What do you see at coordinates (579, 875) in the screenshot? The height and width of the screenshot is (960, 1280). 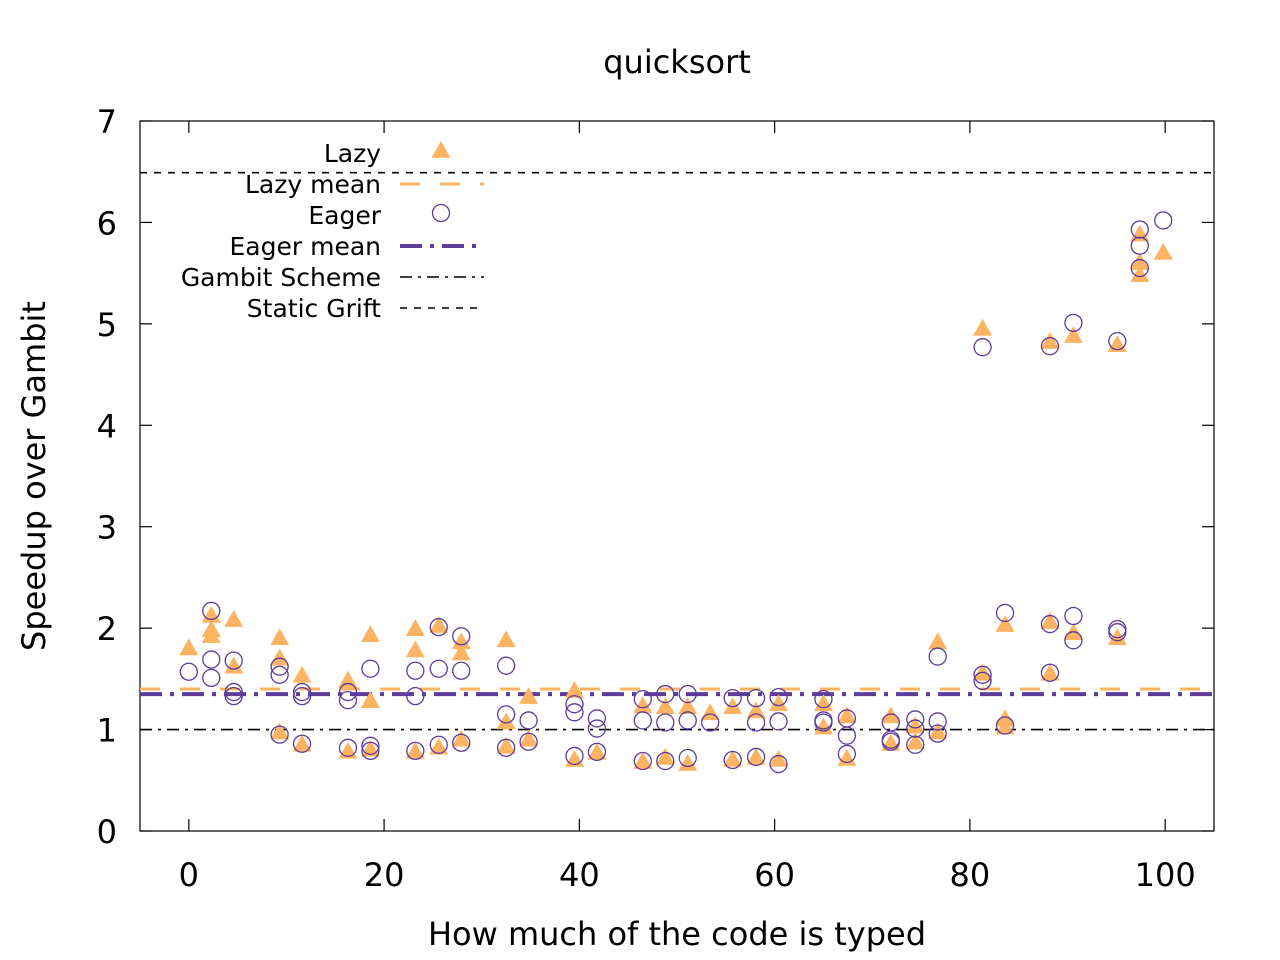 I see `x-tick-label: 40` at bounding box center [579, 875].